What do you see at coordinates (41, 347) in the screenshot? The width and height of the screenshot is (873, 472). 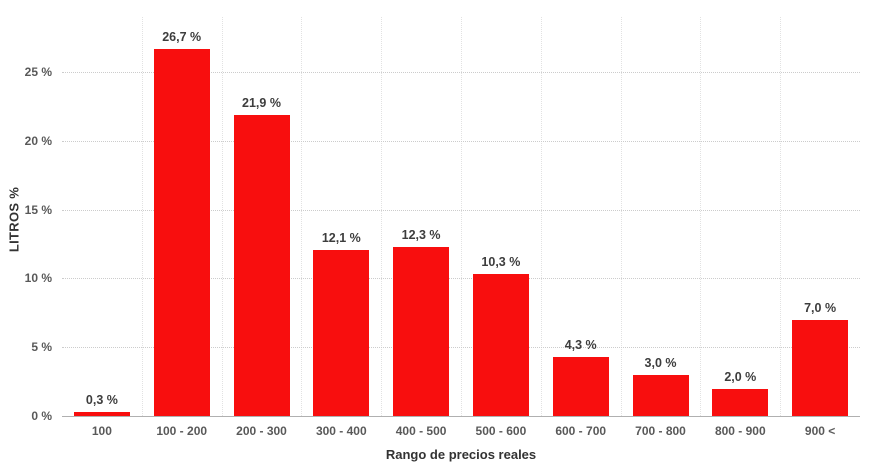 I see `y-tick-label: 5 %` at bounding box center [41, 347].